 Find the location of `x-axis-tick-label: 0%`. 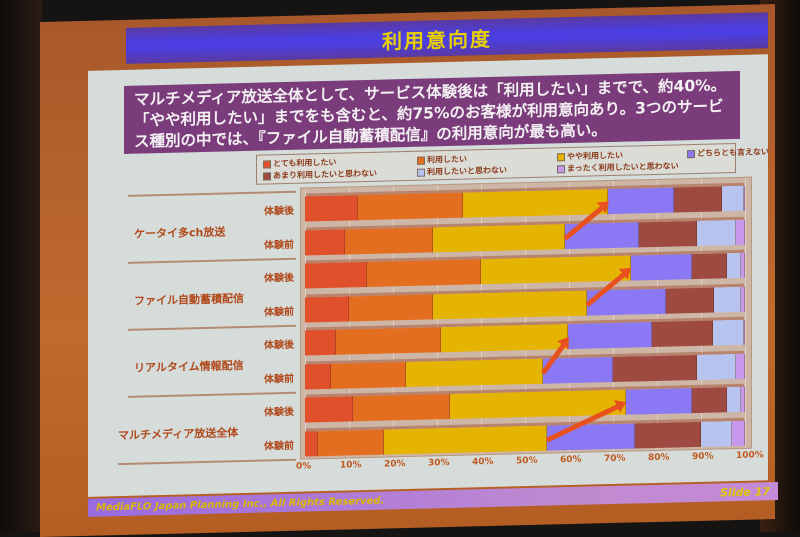

x-axis-tick-label: 0% is located at coordinates (304, 466).